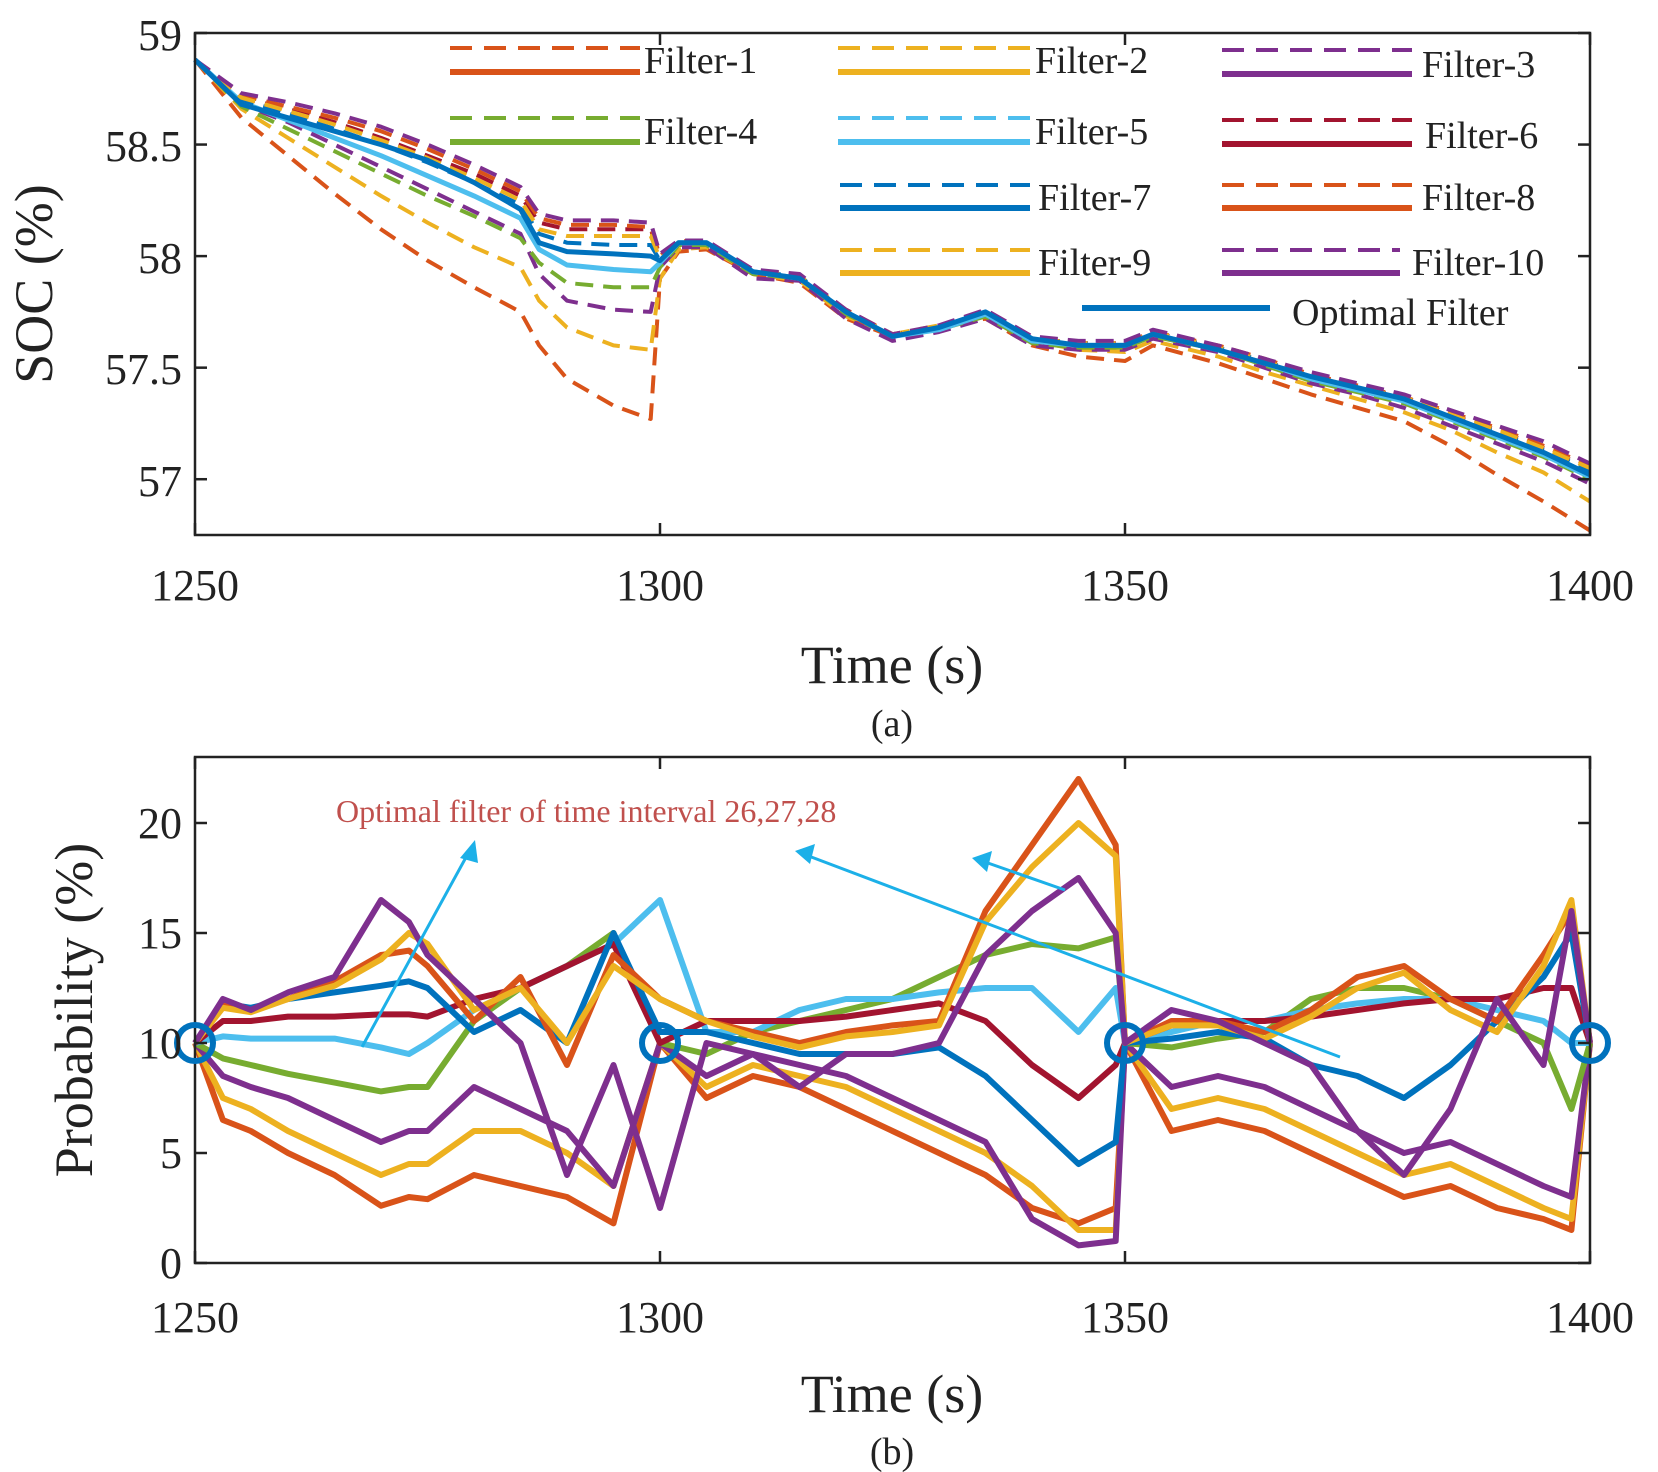 The image size is (1658, 1472). What do you see at coordinates (1590, 1317) in the screenshot?
I see `chart-b-xtick-label: 1400` at bounding box center [1590, 1317].